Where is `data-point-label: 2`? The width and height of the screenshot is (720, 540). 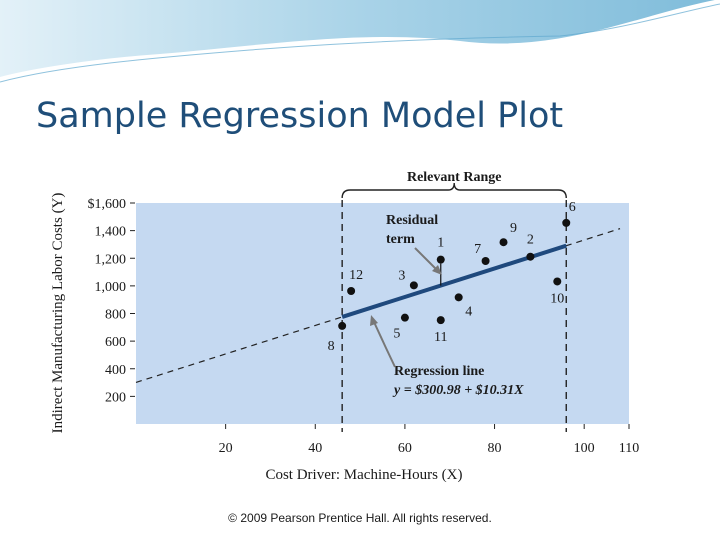
data-point-label: 2 is located at coordinates (530, 240).